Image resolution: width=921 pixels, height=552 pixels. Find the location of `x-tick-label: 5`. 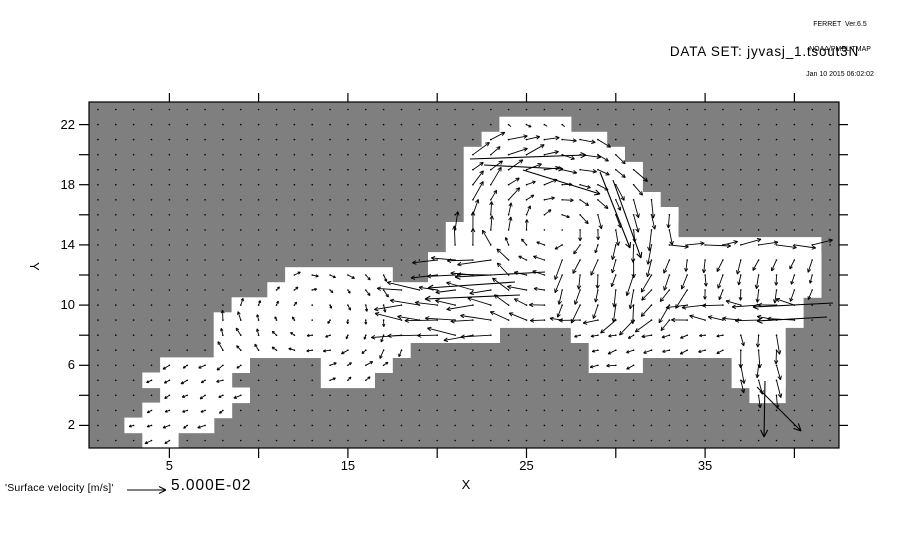

x-tick-label: 5 is located at coordinates (169, 465).